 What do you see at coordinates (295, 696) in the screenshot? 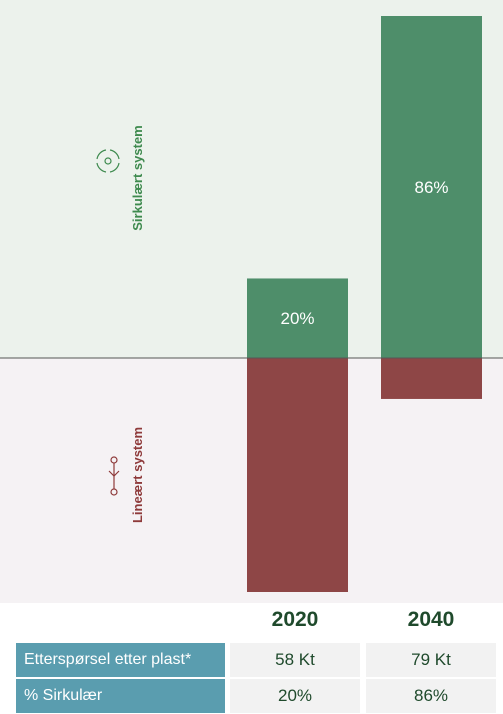
I see `circular-share-2020-cell: 20%` at bounding box center [295, 696].